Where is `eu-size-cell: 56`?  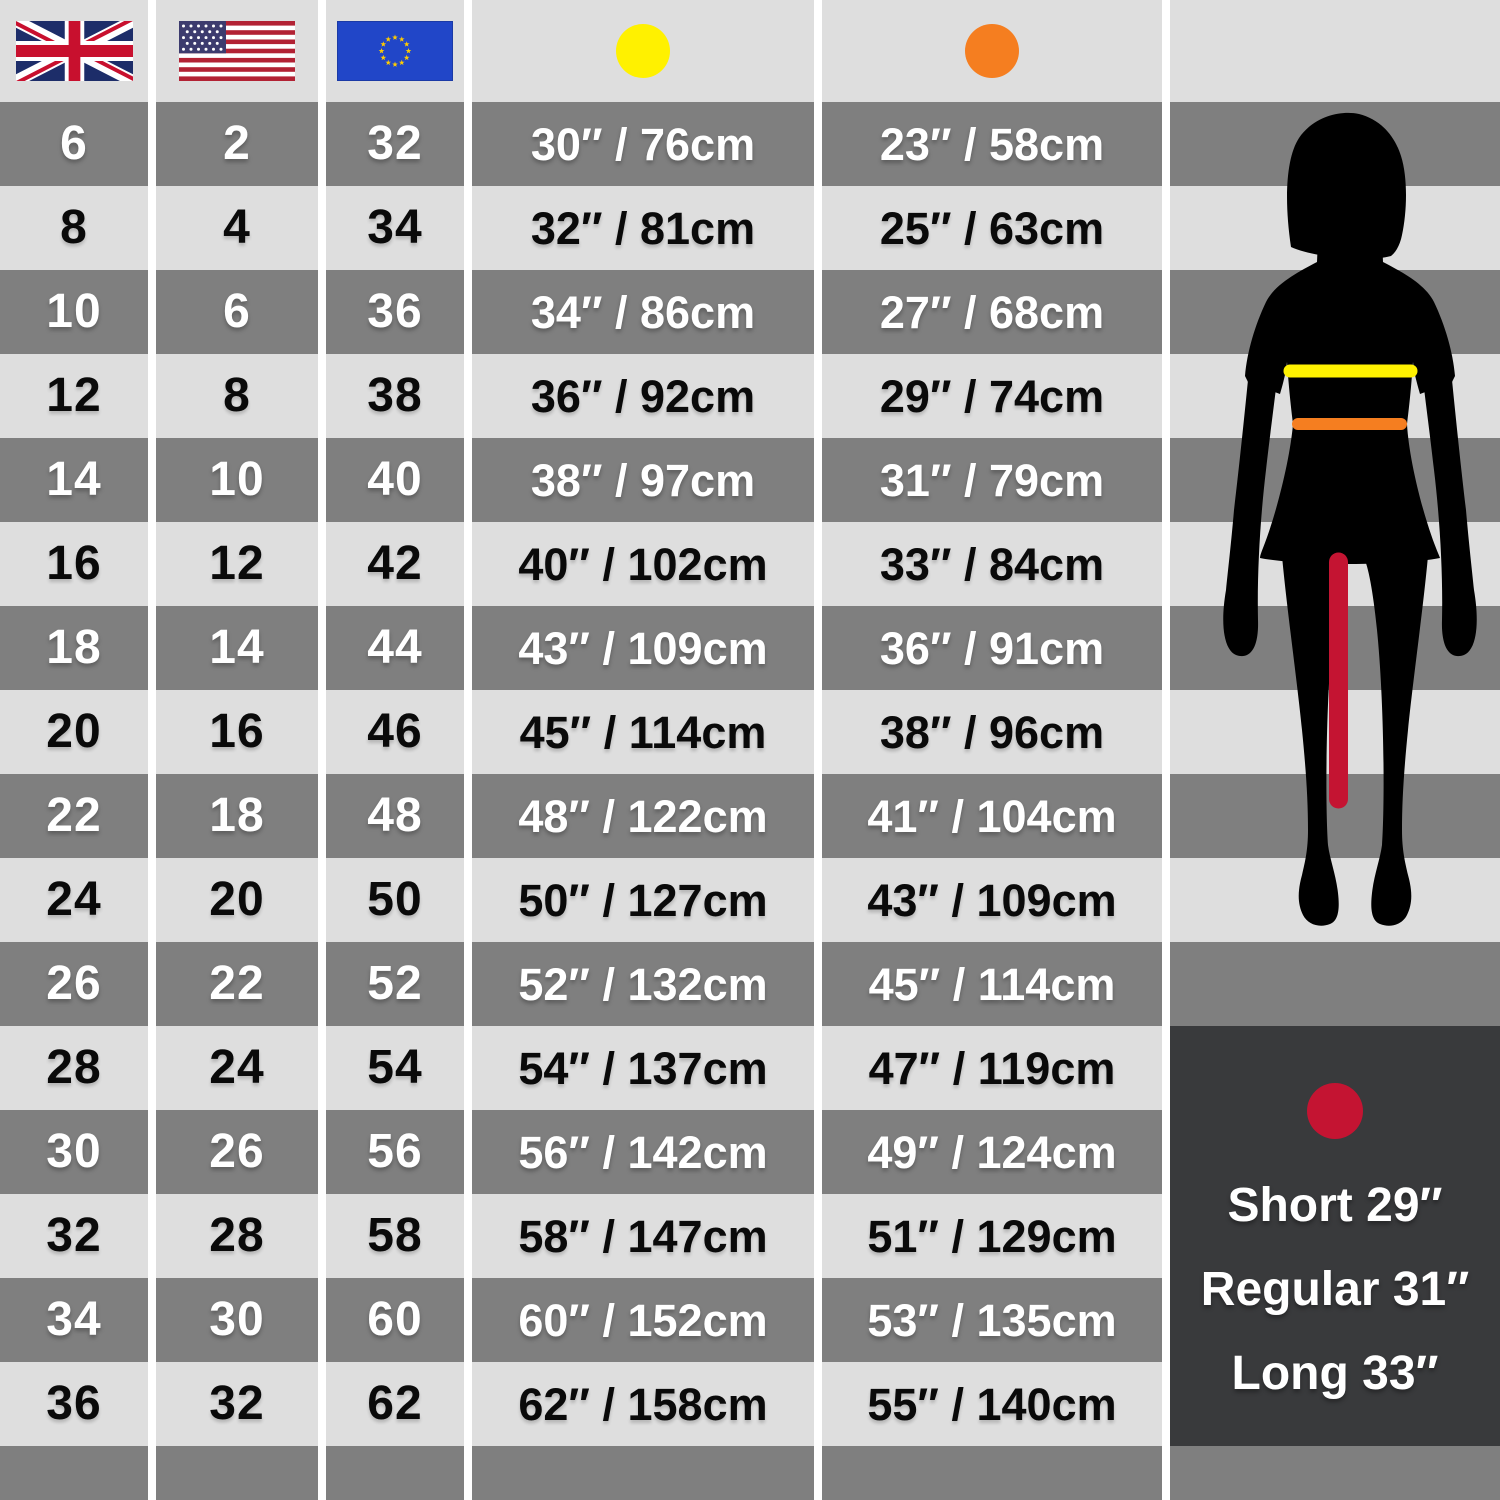 eu-size-cell: 56 is located at coordinates (395, 1152).